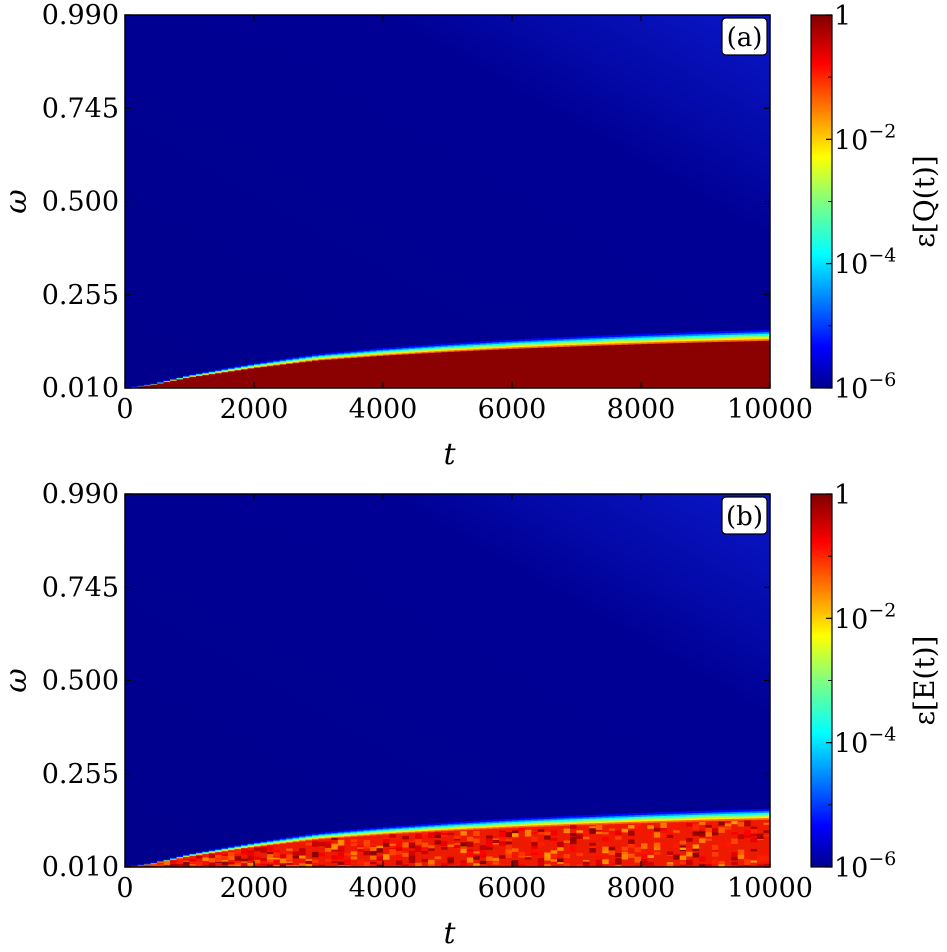 This screenshot has width=947, height=952. Describe the element at coordinates (875, 203) in the screenshot. I see `colorbar: 110−210−410−6ε[Q(t)]` at that location.